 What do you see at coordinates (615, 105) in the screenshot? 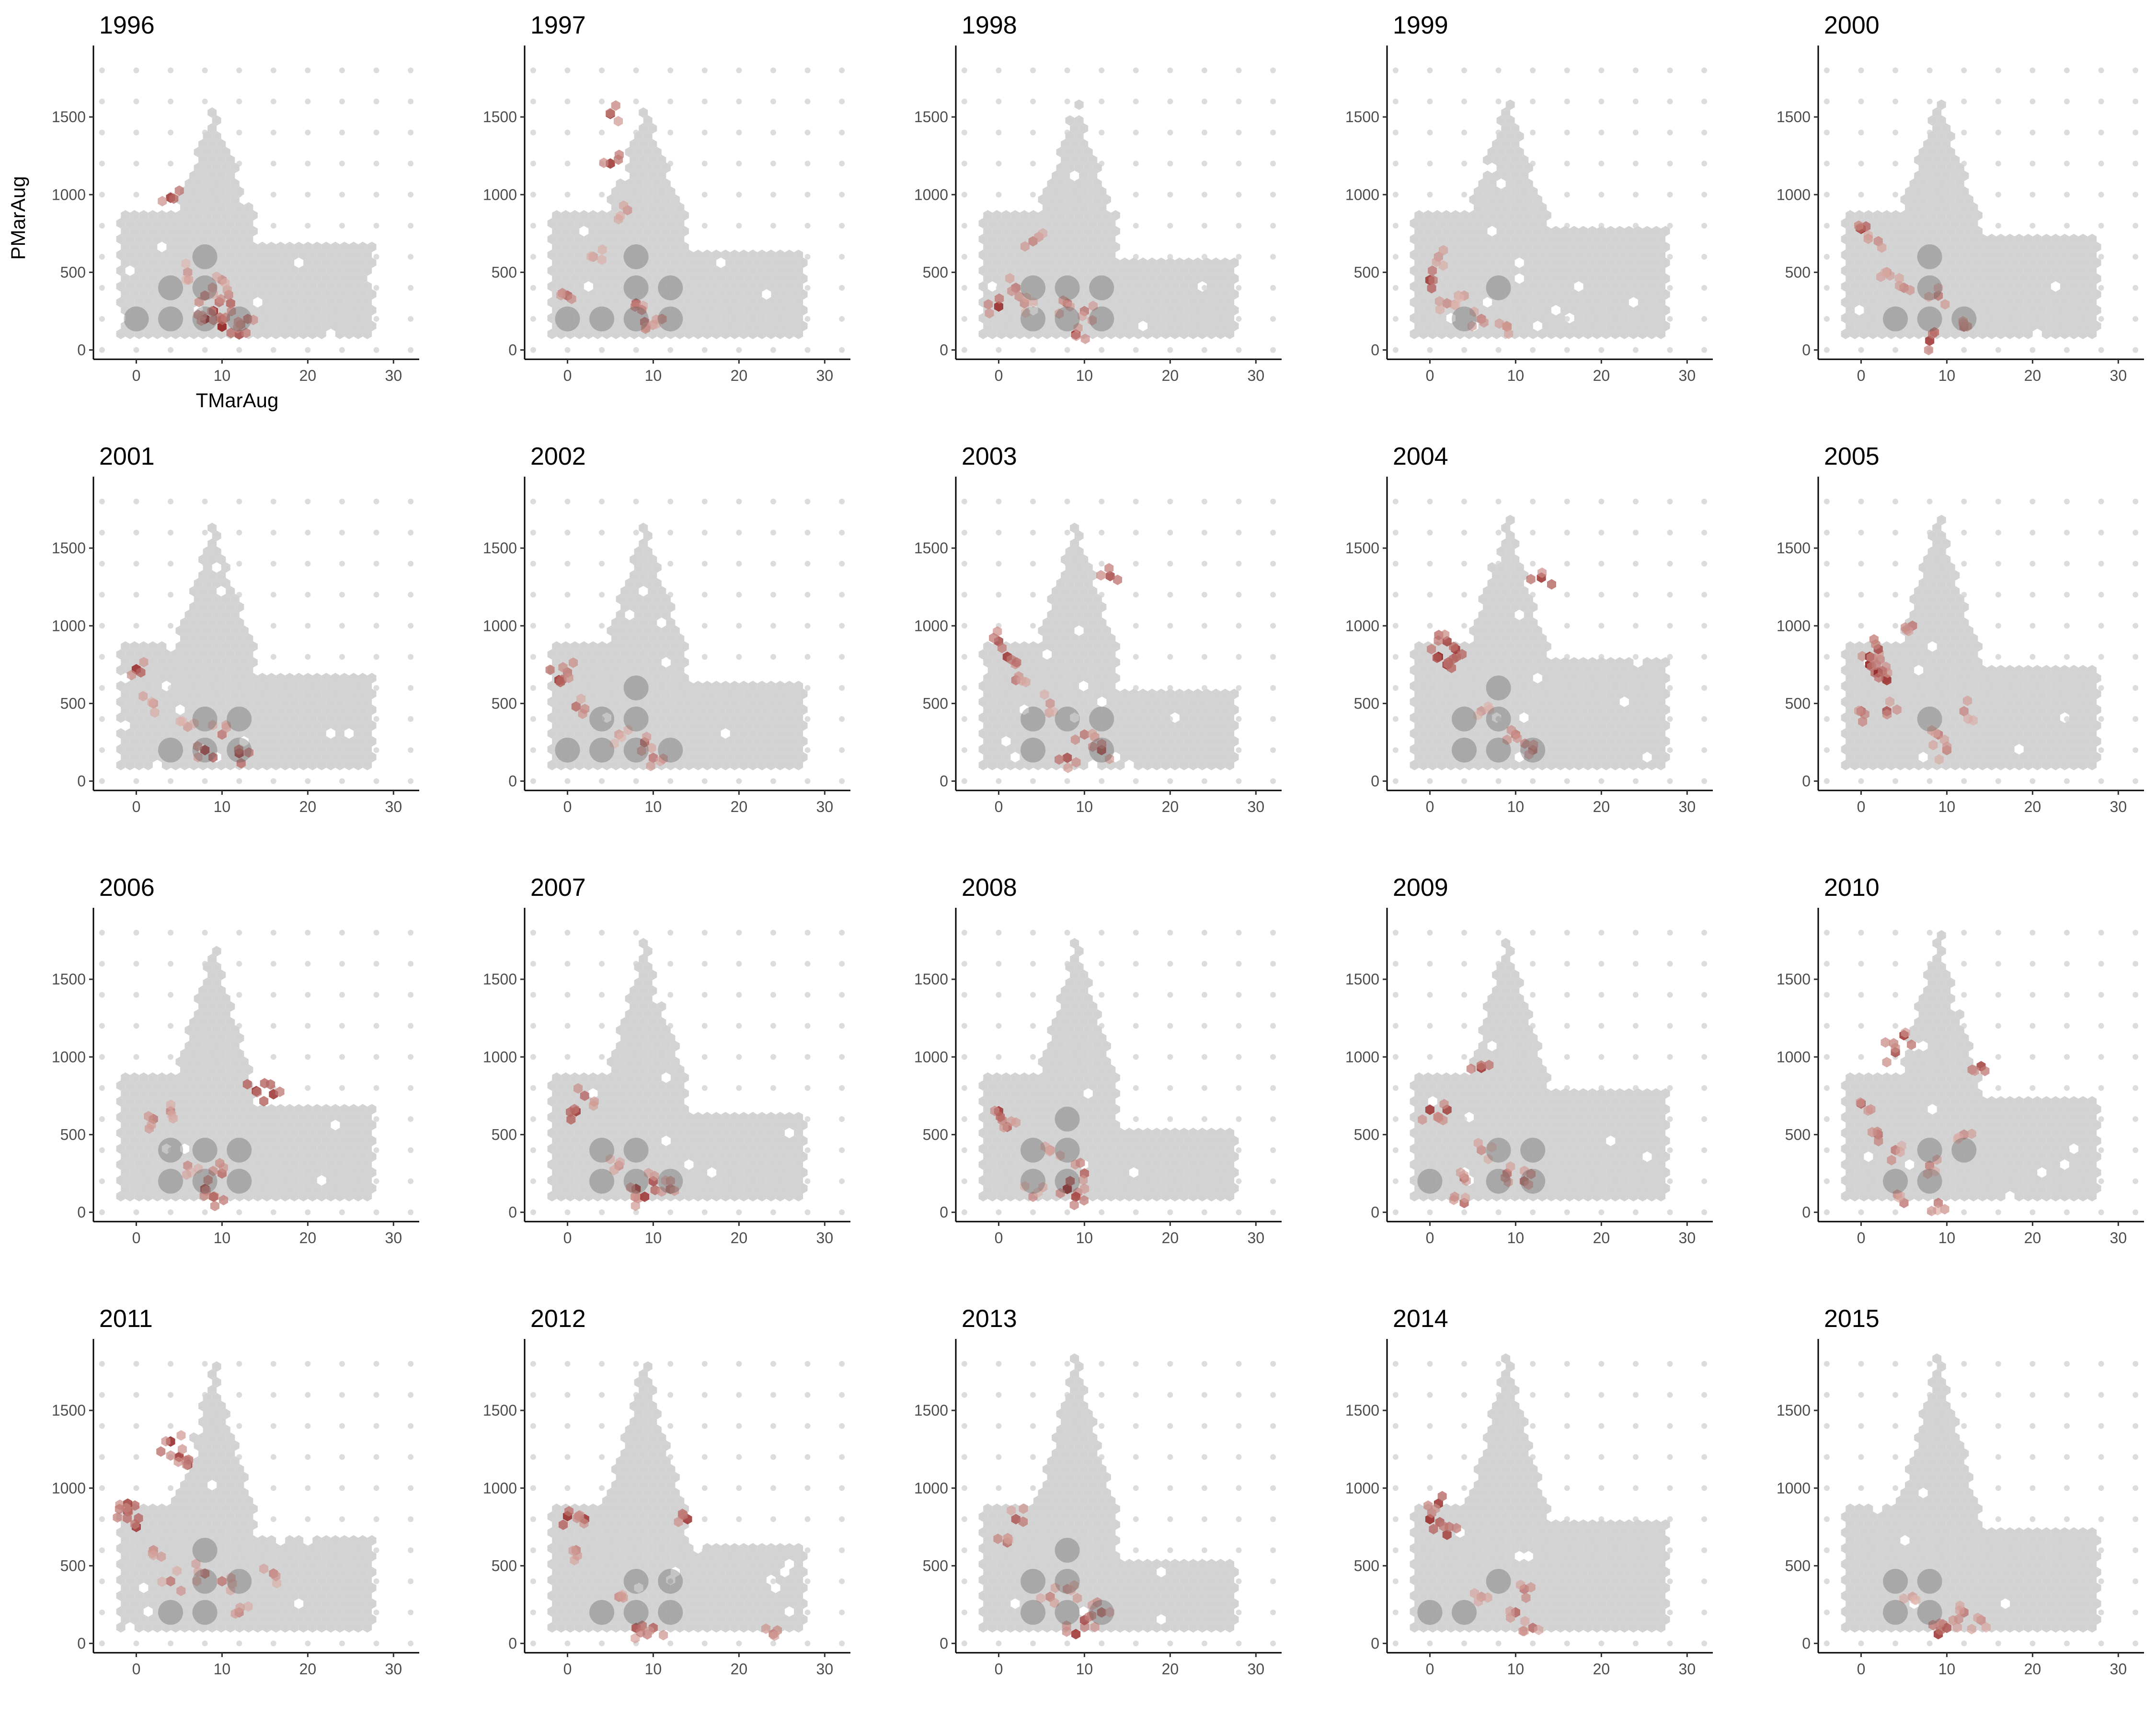
I see `red-hex-cell` at bounding box center [615, 105].